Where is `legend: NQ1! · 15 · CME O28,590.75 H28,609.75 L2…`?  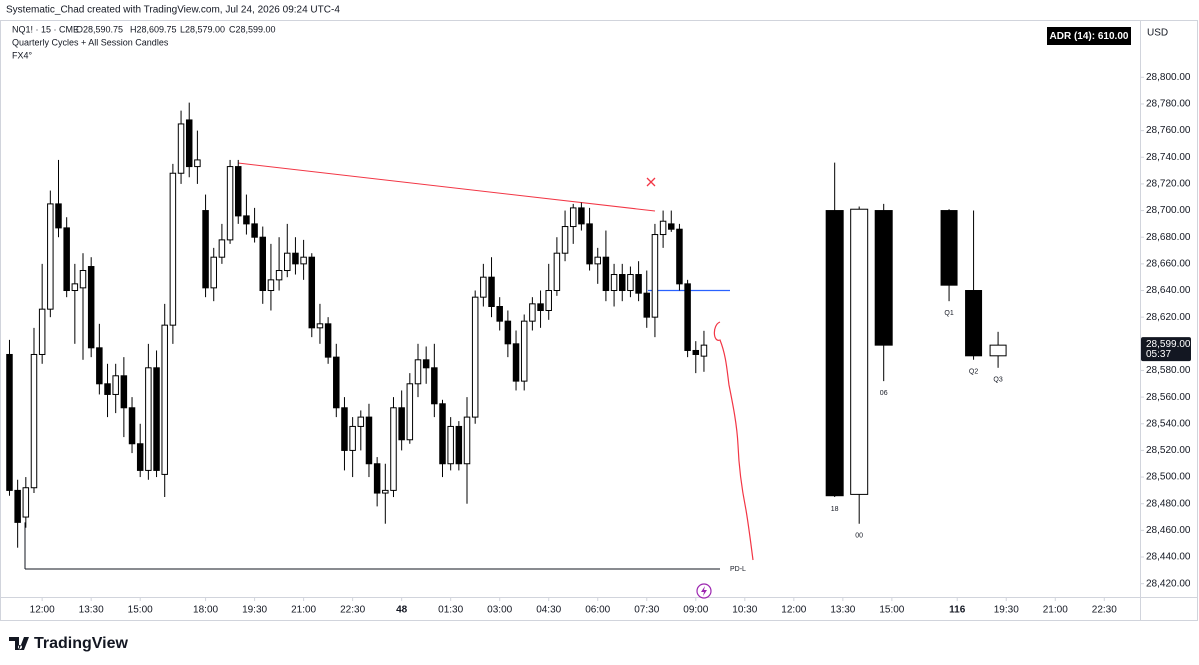 legend: NQ1! · 15 · CME O28,590.75 H28,609.75 L2… is located at coordinates (144, 42).